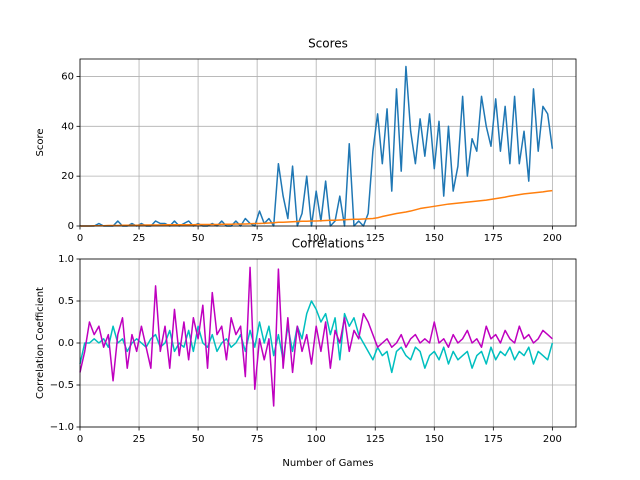 Image resolution: width=640 pixels, height=480 pixels. Describe the element at coordinates (62, 385) in the screenshot. I see `y-tick-label: −0.5` at that location.